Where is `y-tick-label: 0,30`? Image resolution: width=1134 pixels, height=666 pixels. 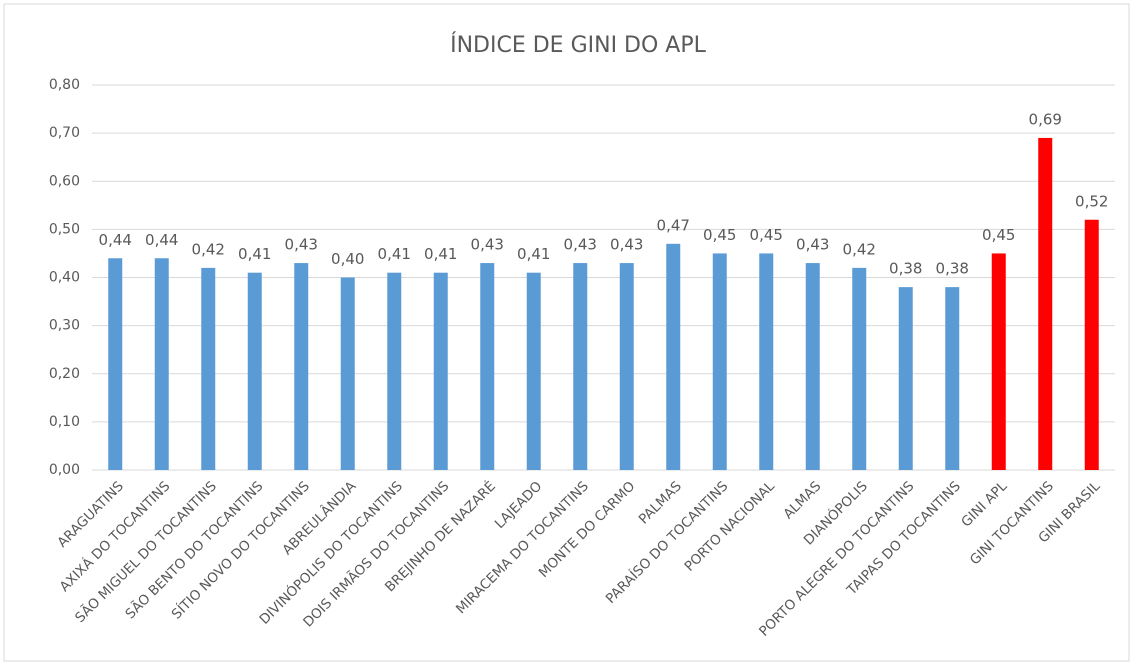 y-tick-label: 0,30 is located at coordinates (64, 326).